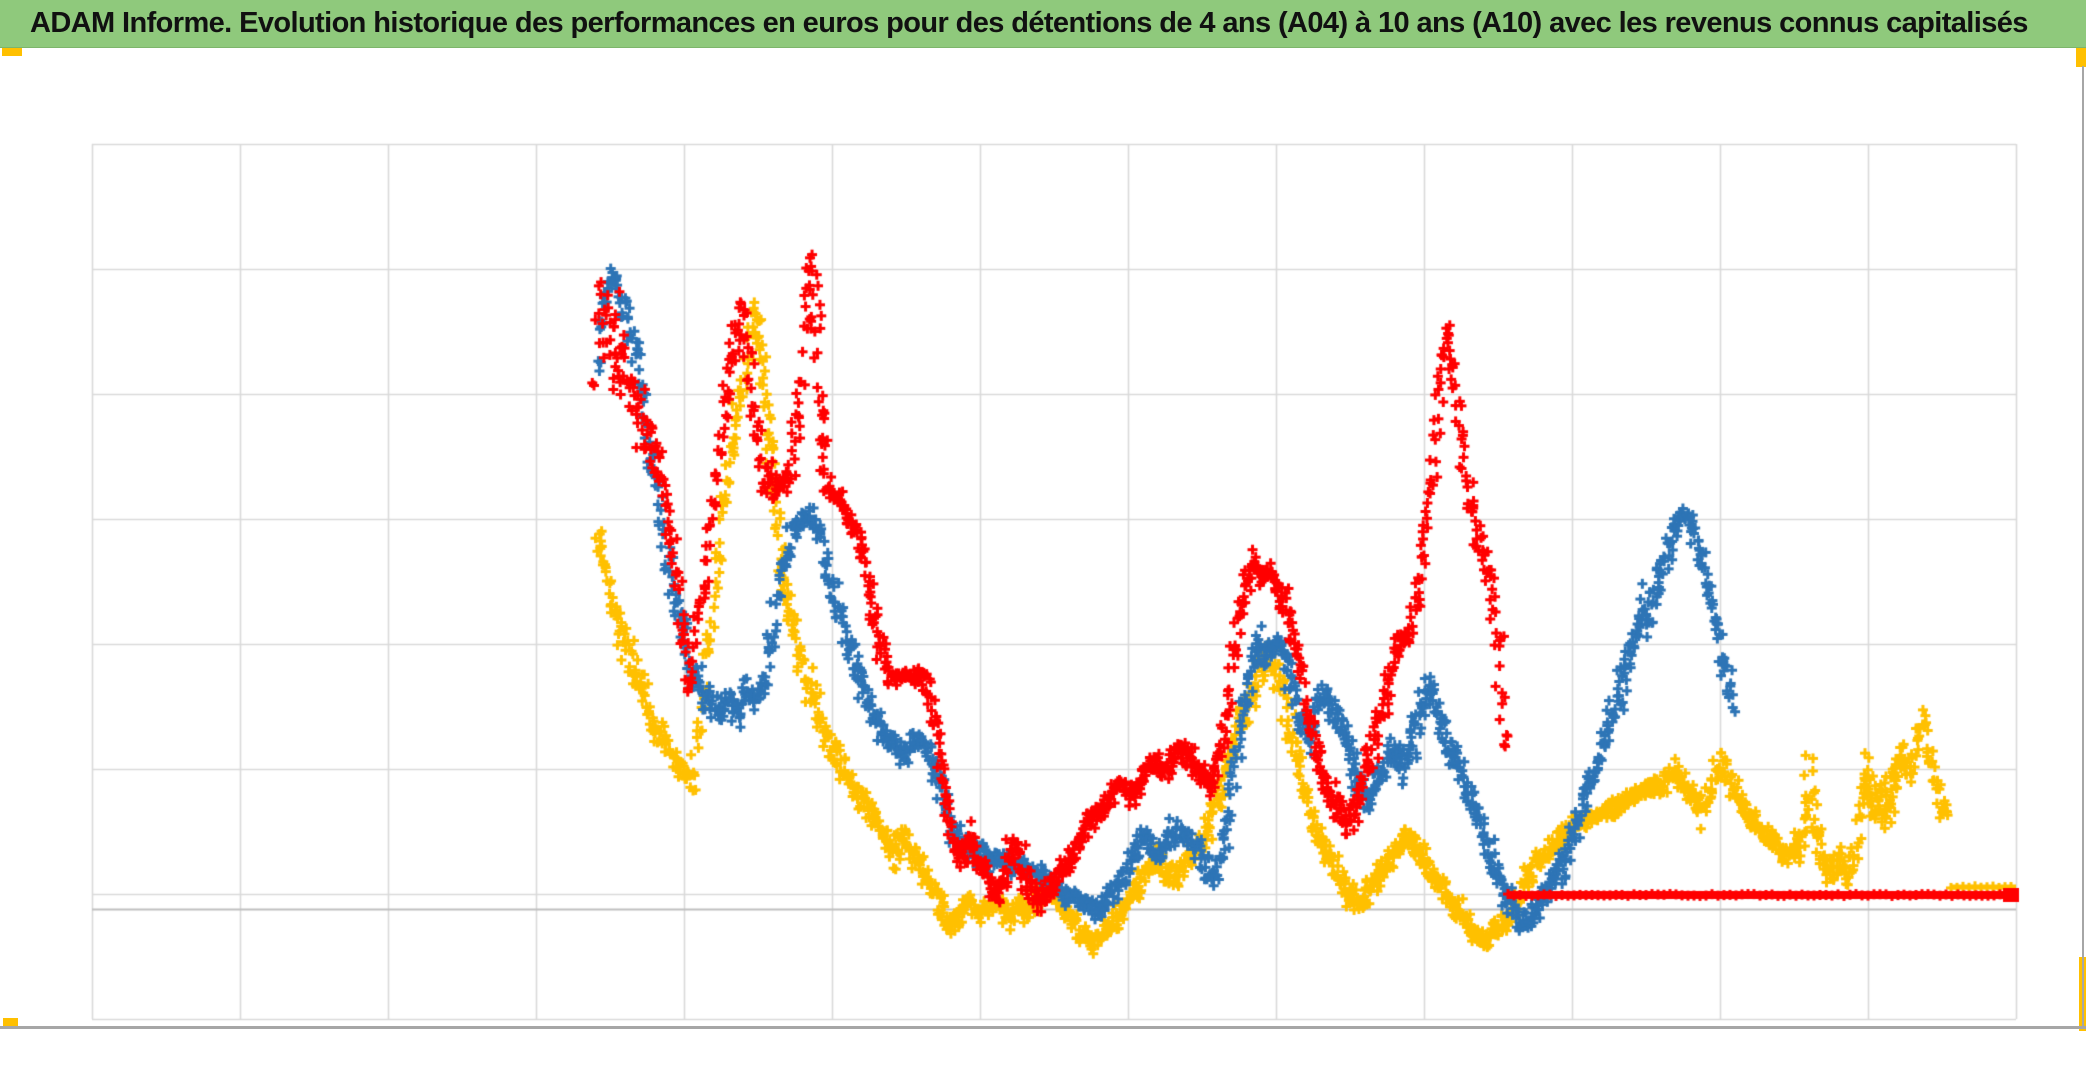 The width and height of the screenshot is (2086, 1079). Describe the element at coordinates (2081, 57) in the screenshot. I see `page-break-marker-top-right` at that location.